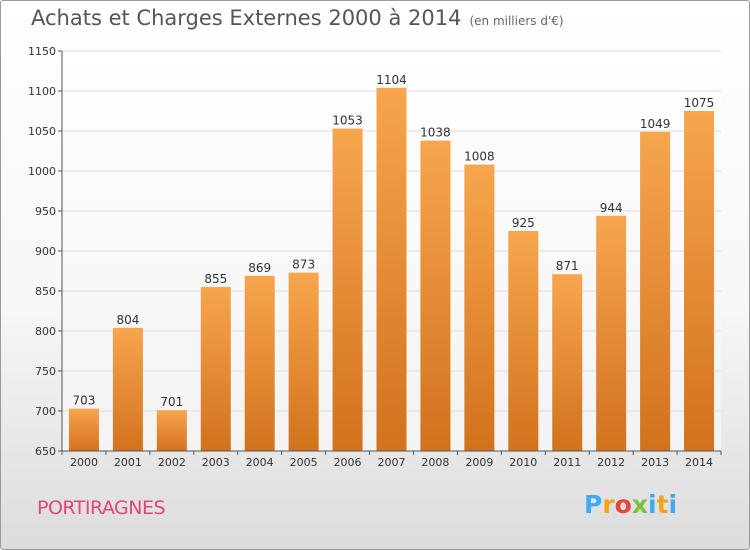  What do you see at coordinates (127, 320) in the screenshot?
I see `bar-value-label: 804` at bounding box center [127, 320].